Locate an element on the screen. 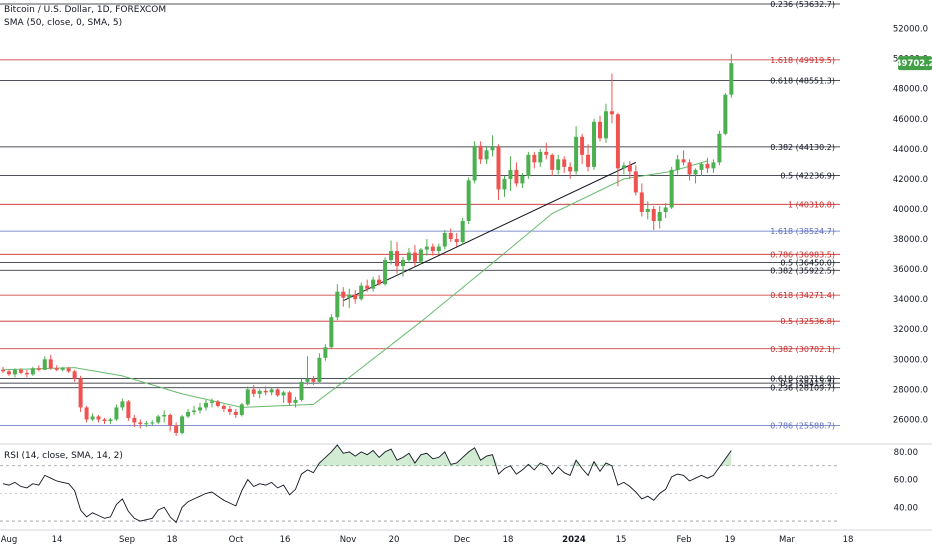 The width and height of the screenshot is (932, 550). time-tick-7: 20 is located at coordinates (394, 540).